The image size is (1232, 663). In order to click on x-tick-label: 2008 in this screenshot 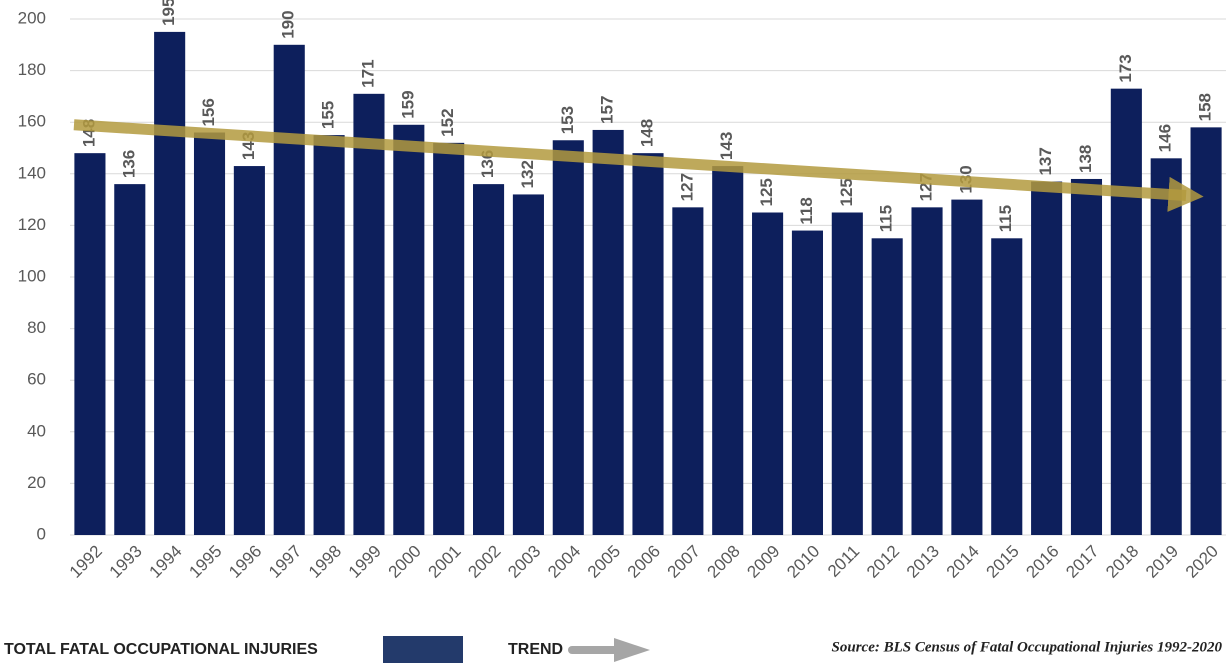, I will do `click(724, 562)`.